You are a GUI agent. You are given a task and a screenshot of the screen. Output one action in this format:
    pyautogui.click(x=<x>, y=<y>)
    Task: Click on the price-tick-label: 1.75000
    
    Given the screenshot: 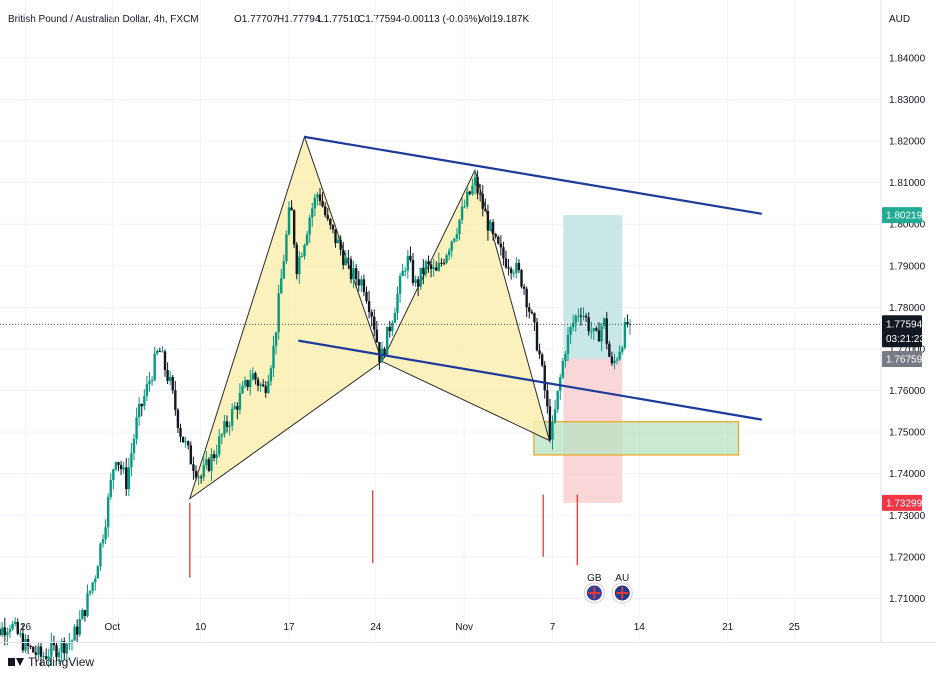 What is the action you would take?
    pyautogui.click(x=907, y=433)
    